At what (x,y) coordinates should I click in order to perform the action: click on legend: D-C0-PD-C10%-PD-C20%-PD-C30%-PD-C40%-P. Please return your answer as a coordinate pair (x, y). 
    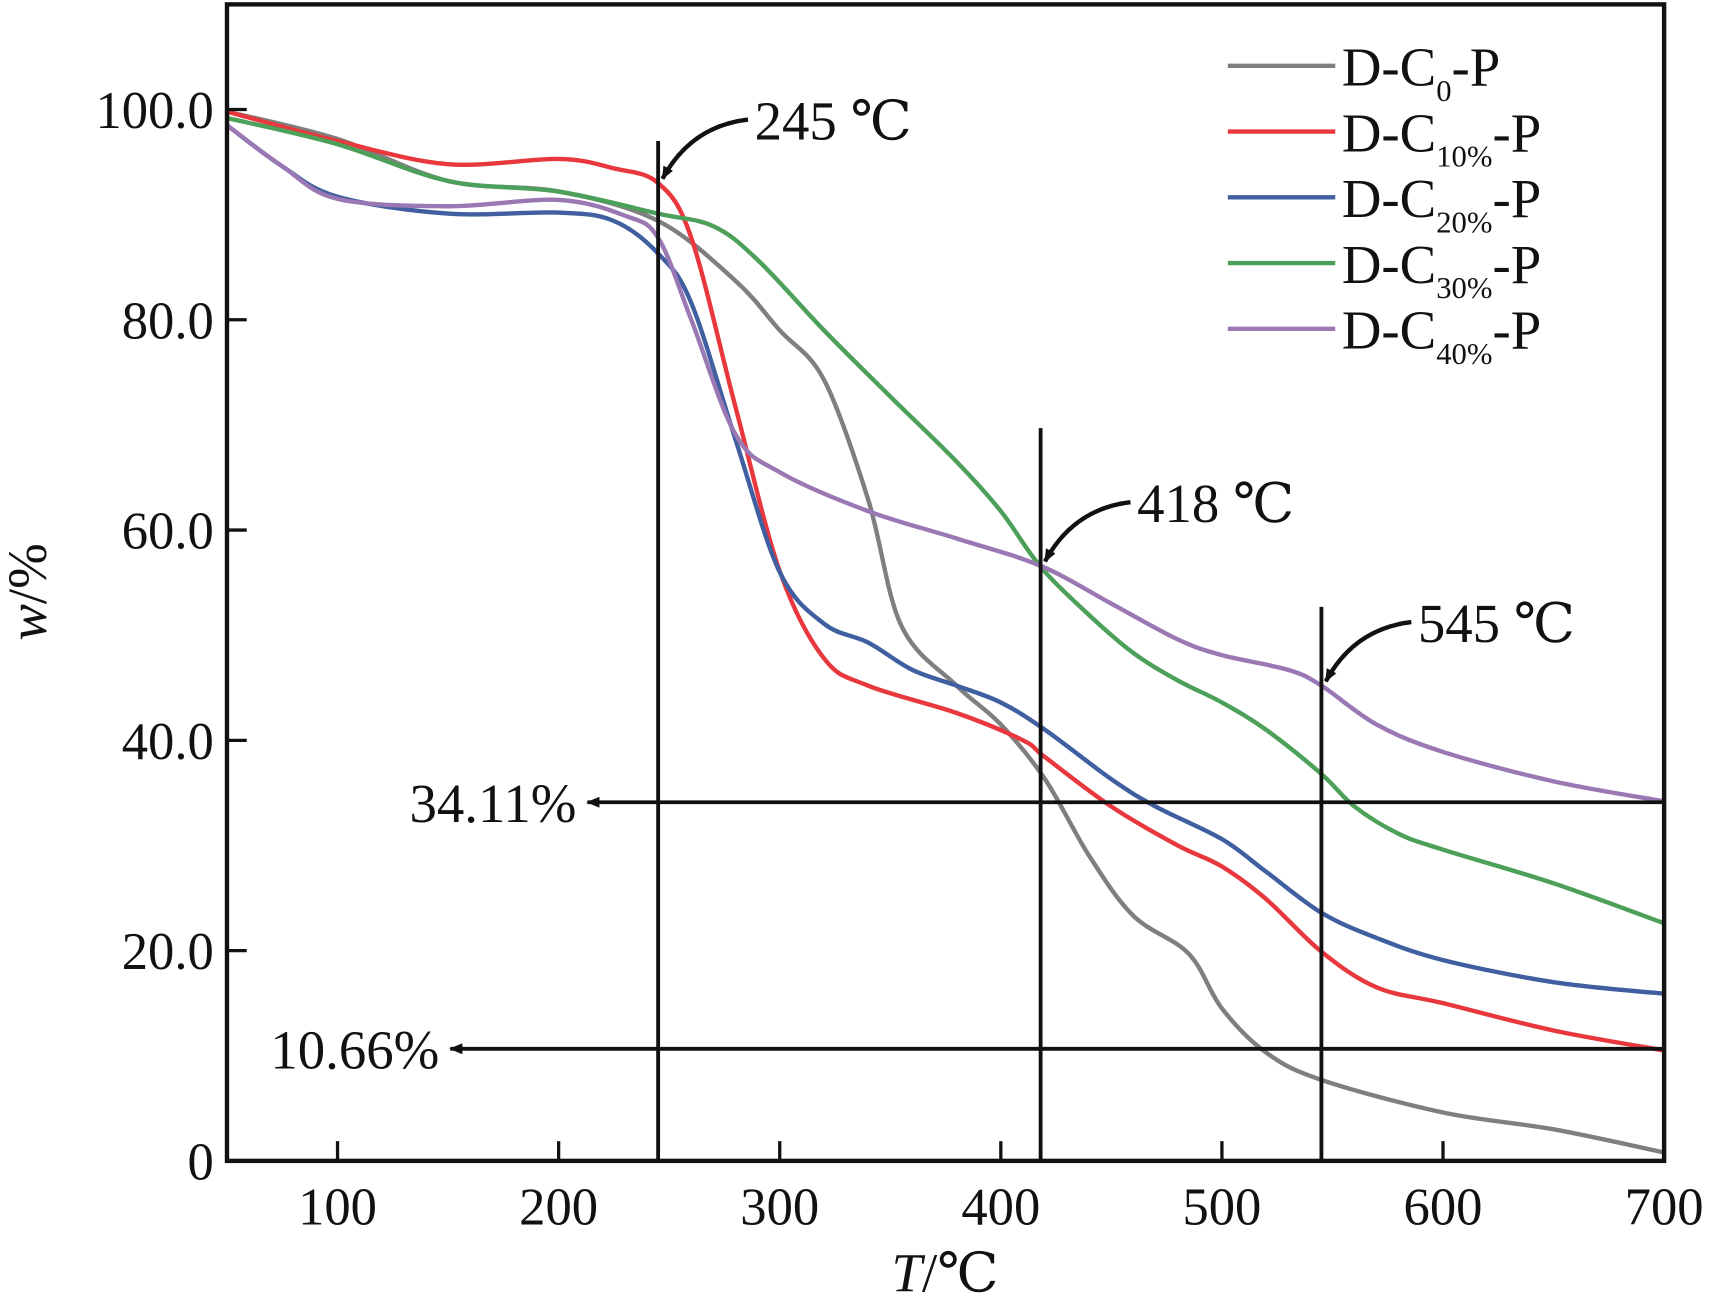
    Looking at the image, I should click on (1384, 204).